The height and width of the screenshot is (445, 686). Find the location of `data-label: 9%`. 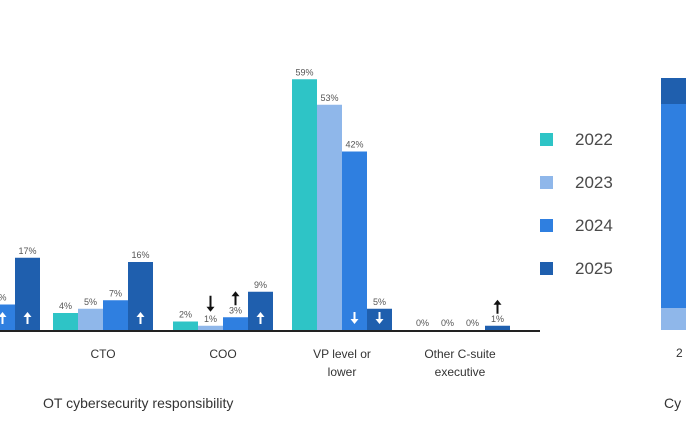

data-label: 9% is located at coordinates (260, 285).